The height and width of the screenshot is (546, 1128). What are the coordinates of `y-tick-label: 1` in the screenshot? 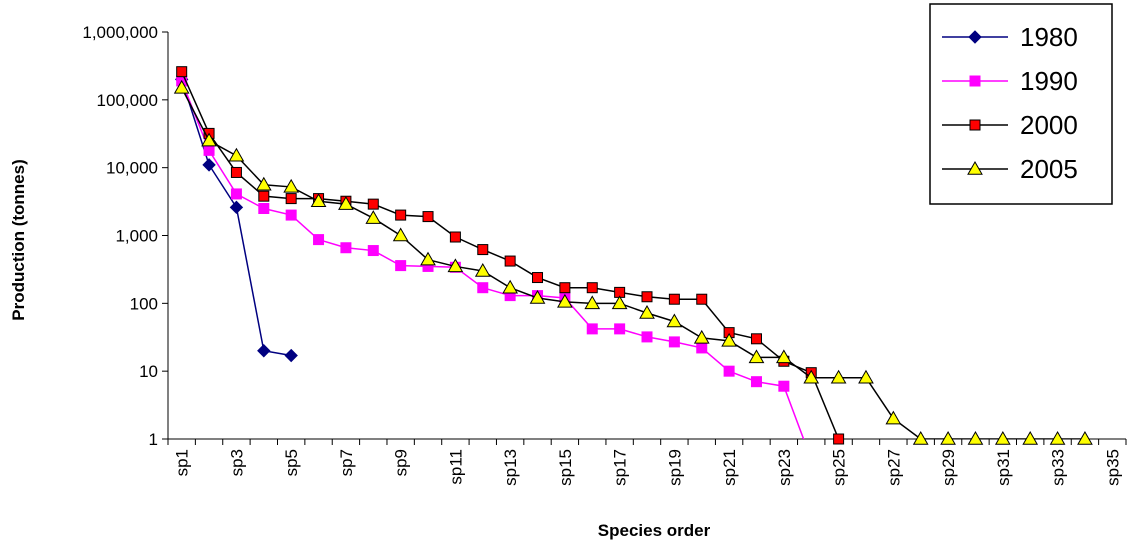 It's located at (153, 439).